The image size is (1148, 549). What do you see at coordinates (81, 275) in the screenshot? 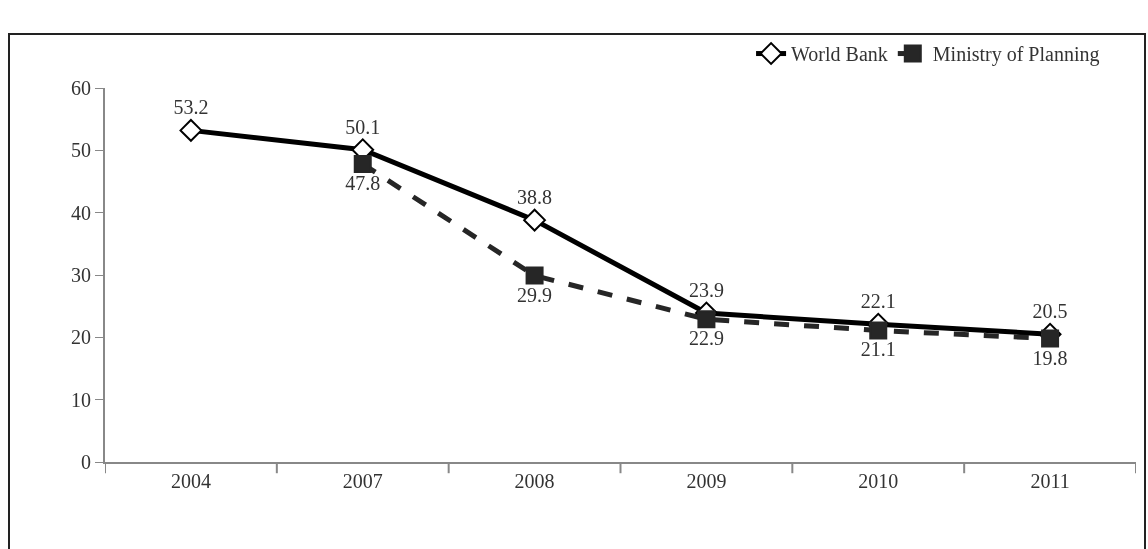
I see `y-tick-label: 30` at bounding box center [81, 275].